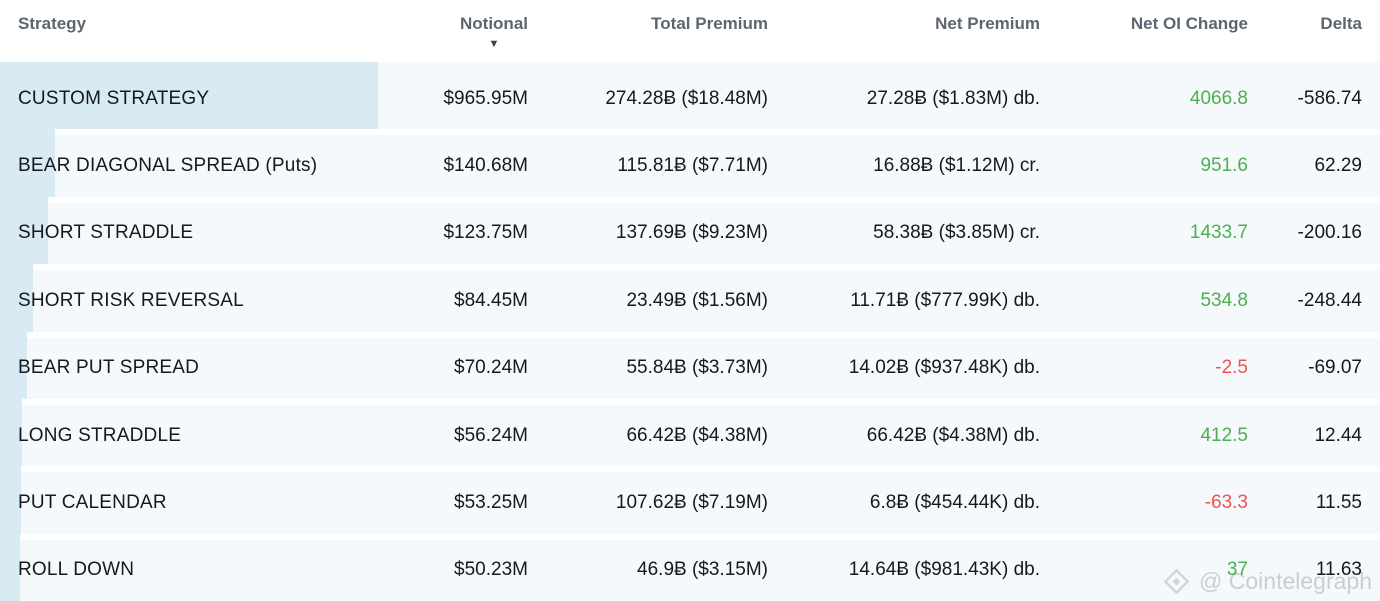  What do you see at coordinates (1218, 98) in the screenshot?
I see `net-oi-change-cell: 4066.8` at bounding box center [1218, 98].